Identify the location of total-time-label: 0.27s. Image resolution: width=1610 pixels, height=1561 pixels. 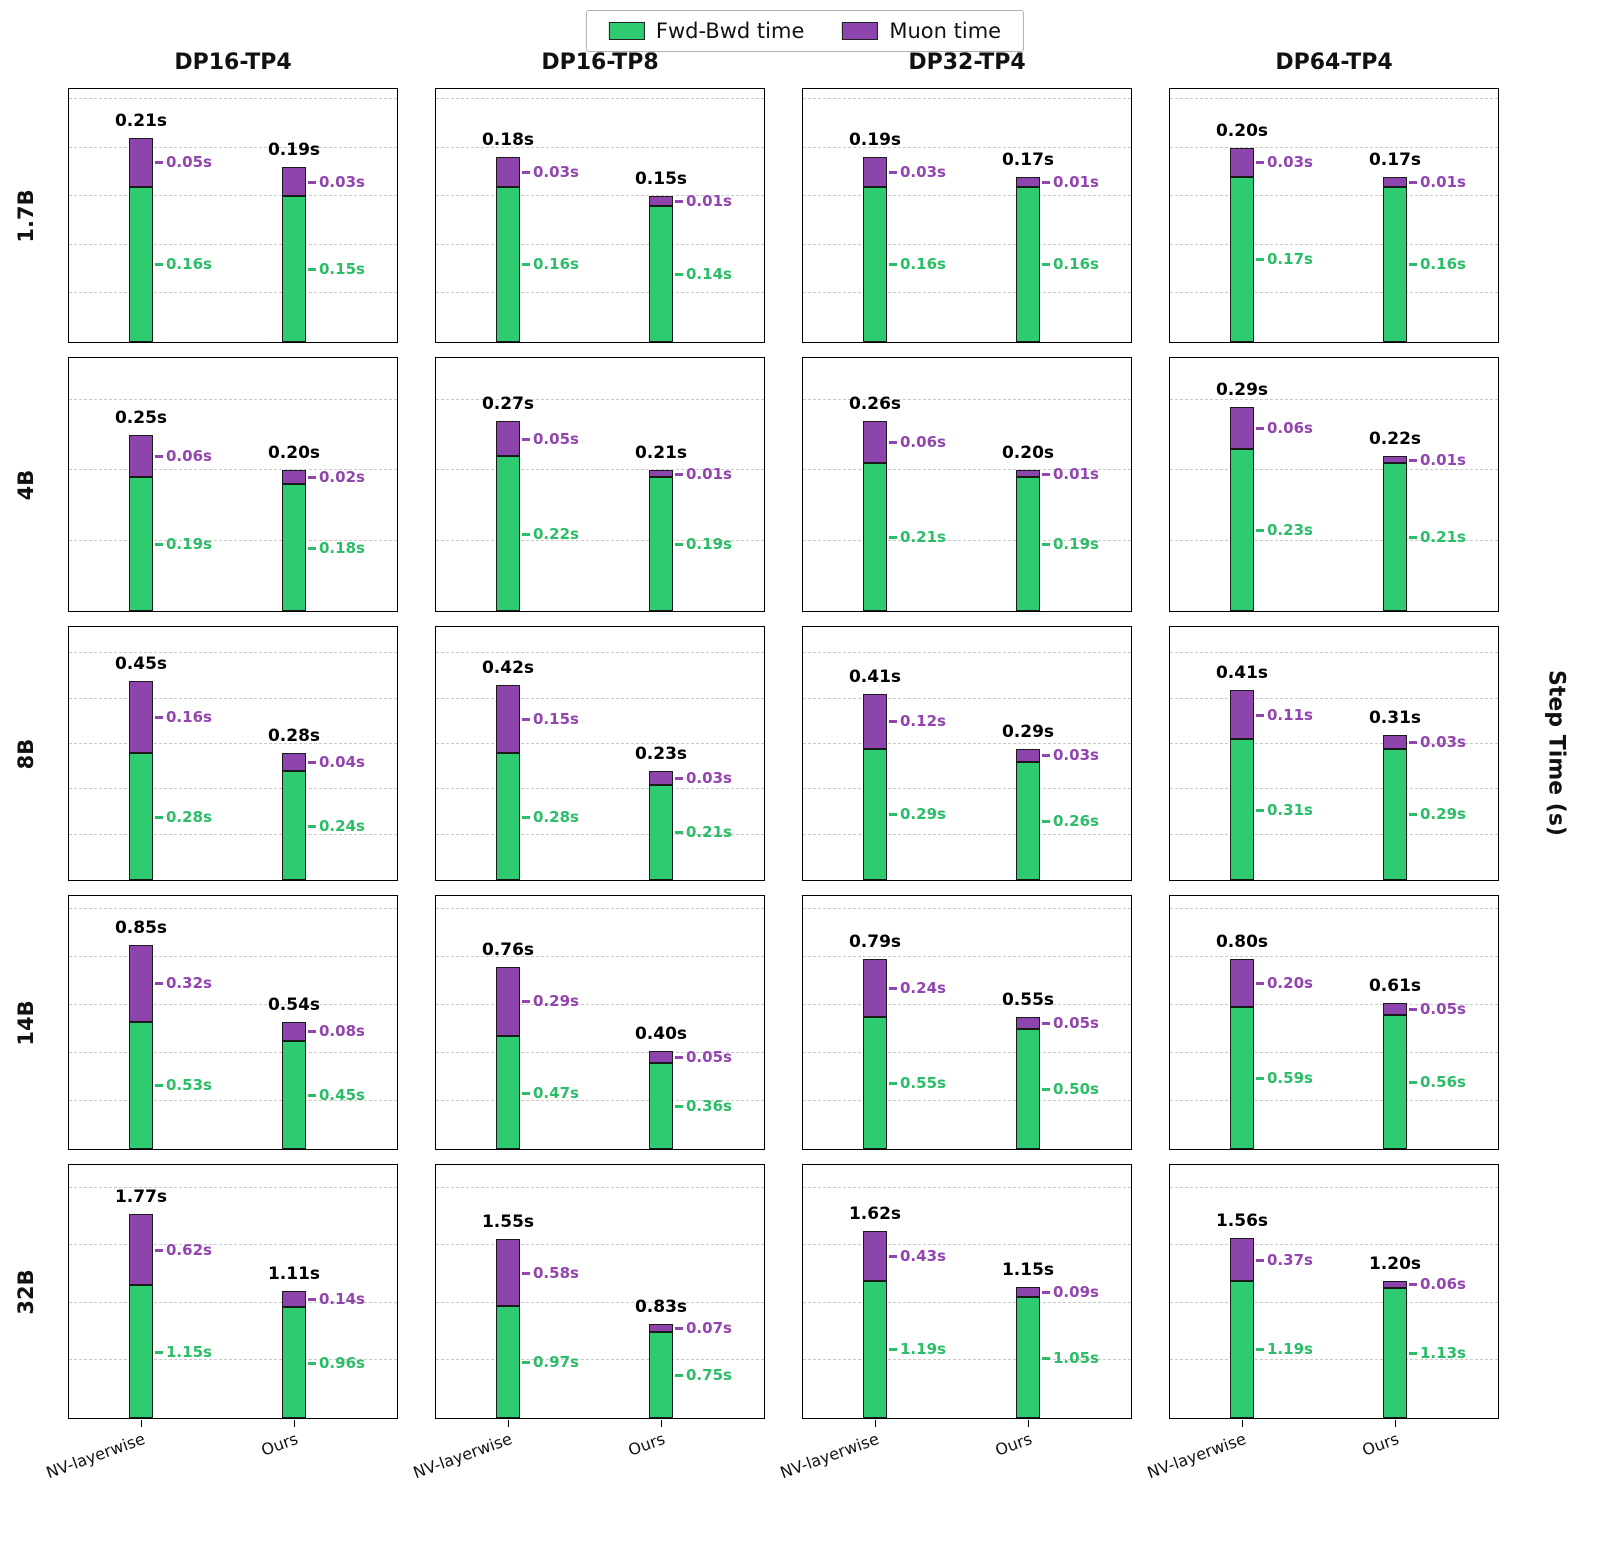
(508, 404).